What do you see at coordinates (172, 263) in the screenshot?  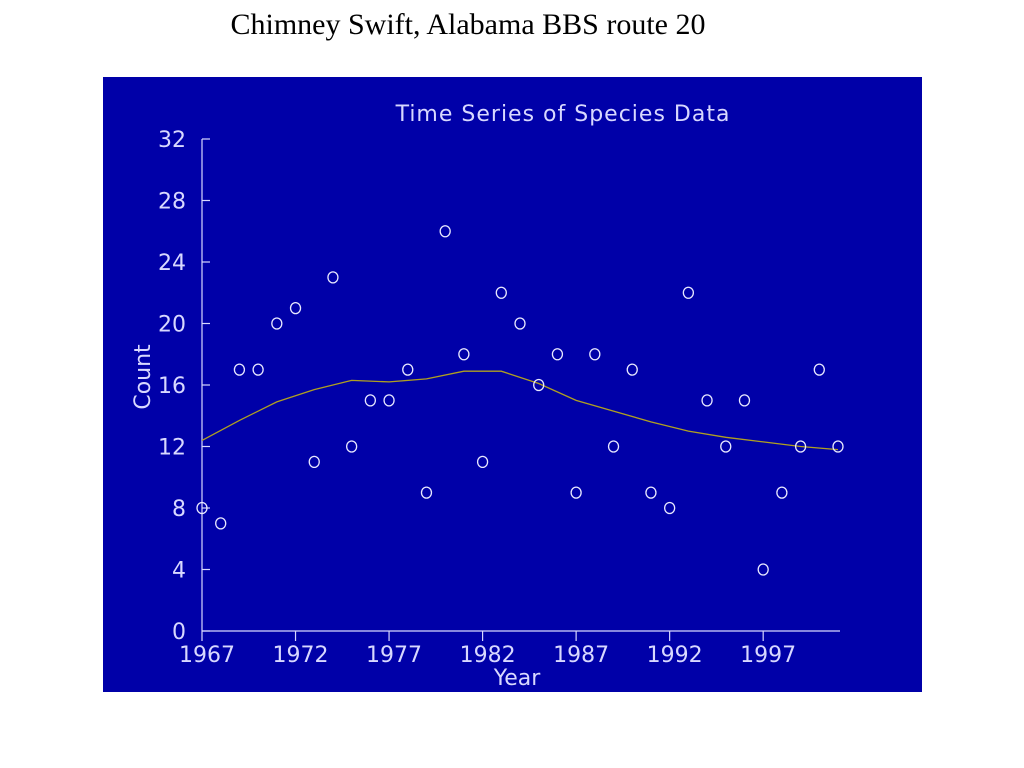 I see `y-tick-label: 24` at bounding box center [172, 263].